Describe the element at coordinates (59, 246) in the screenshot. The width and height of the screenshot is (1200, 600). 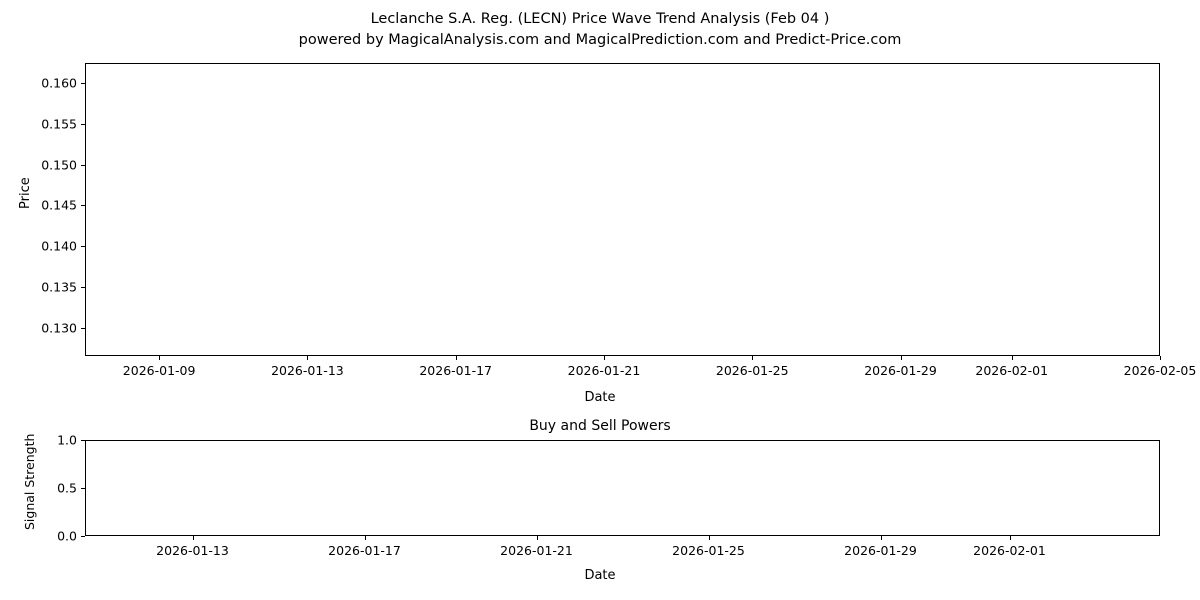
I see `price-y-tick-label: 0.140` at that location.